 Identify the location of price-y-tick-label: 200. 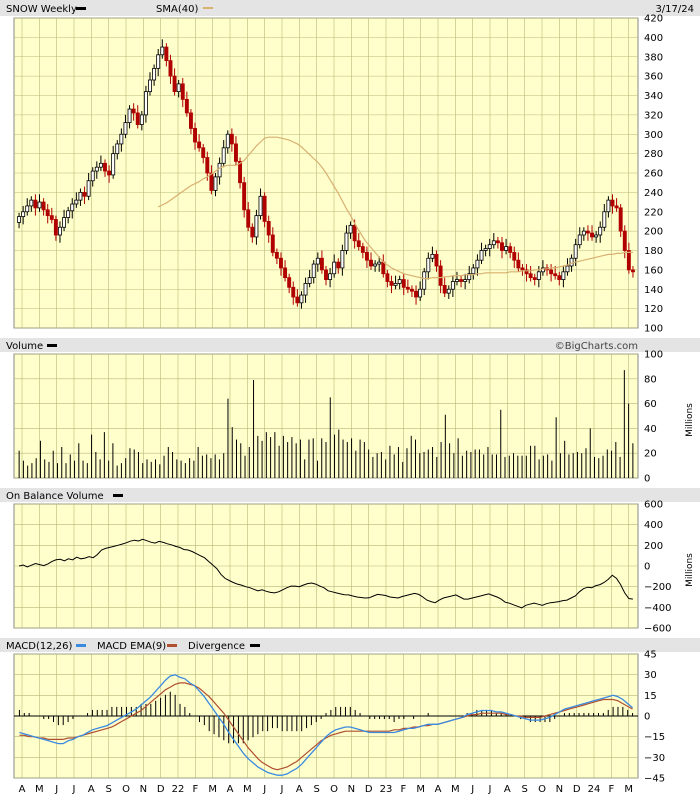
(653, 232).